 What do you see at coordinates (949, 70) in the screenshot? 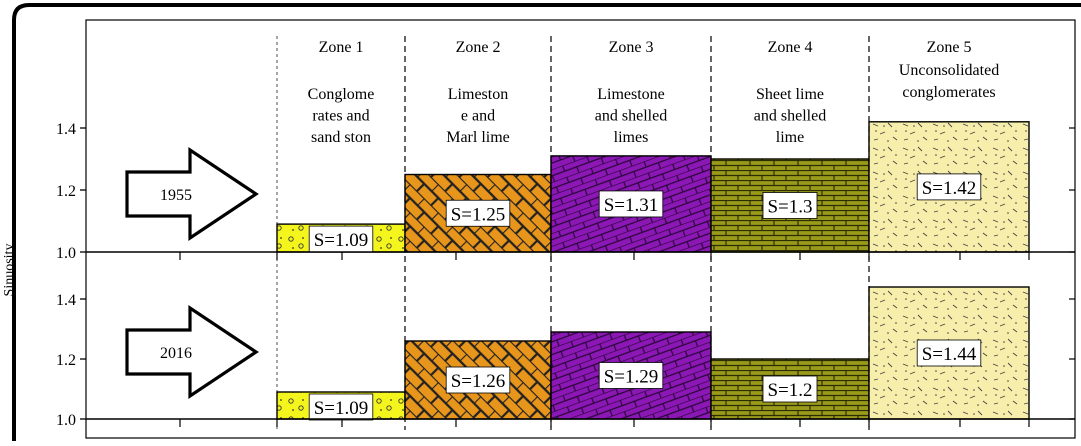
I see `zone-description: Unconsolidated` at bounding box center [949, 70].